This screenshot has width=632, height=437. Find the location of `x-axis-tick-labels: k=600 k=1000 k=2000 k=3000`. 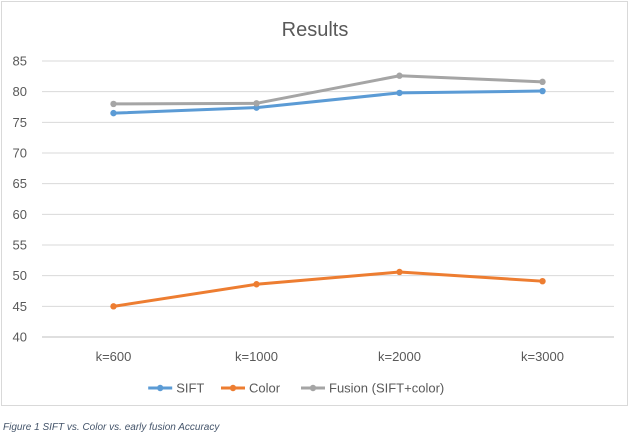

x-axis-tick-labels: k=600 k=1000 k=2000 k=3000 is located at coordinates (330, 356).